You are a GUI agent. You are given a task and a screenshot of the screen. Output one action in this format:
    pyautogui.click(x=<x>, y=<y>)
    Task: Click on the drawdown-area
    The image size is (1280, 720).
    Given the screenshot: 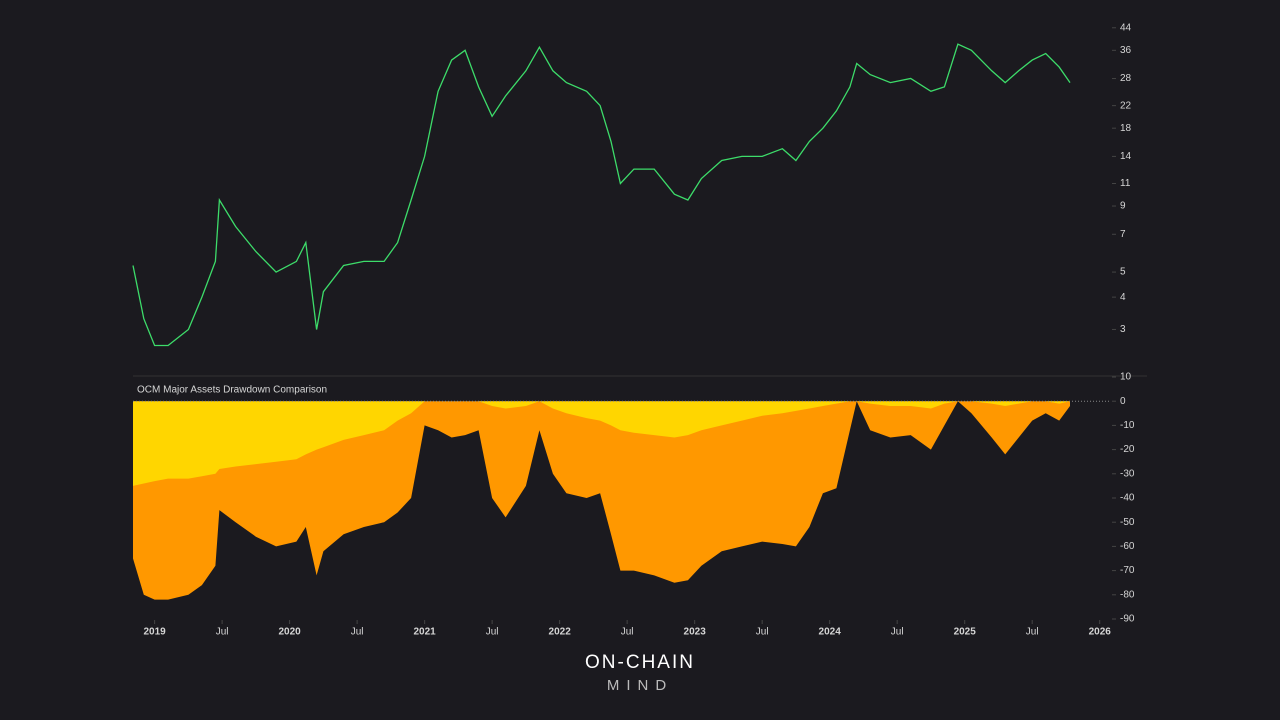 What is the action you would take?
    pyautogui.click(x=601, y=443)
    